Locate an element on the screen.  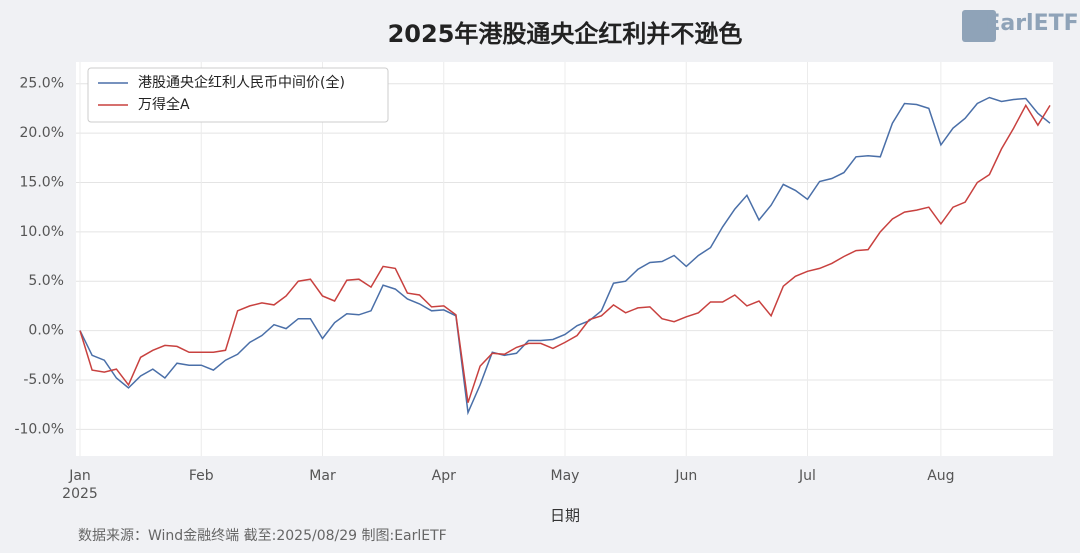
x-tick-label: Apr is located at coordinates (444, 476).